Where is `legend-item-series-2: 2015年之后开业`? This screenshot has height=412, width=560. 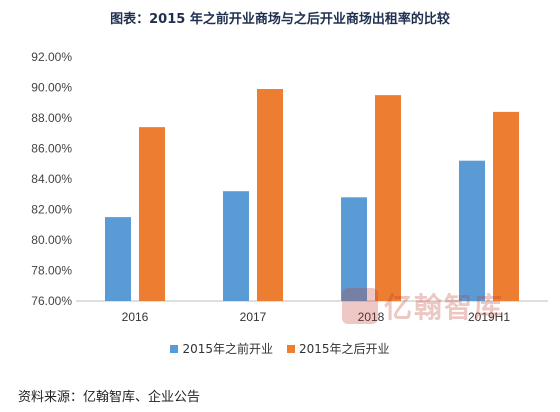 legend-item-series-2: 2015年之后开业 is located at coordinates (338, 348).